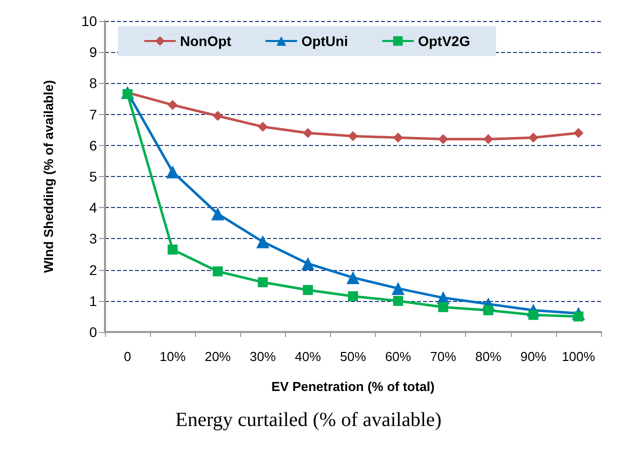 The height and width of the screenshot is (466, 617). I want to click on x-tick-label: 80%, so click(488, 356).